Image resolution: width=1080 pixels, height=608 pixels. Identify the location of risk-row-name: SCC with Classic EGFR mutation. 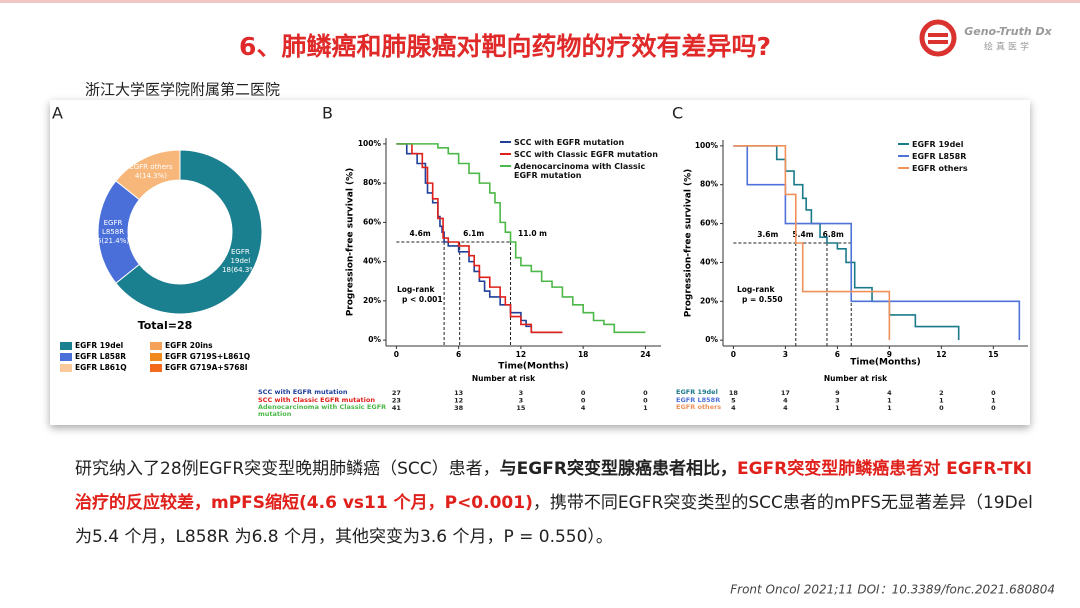
(316, 400).